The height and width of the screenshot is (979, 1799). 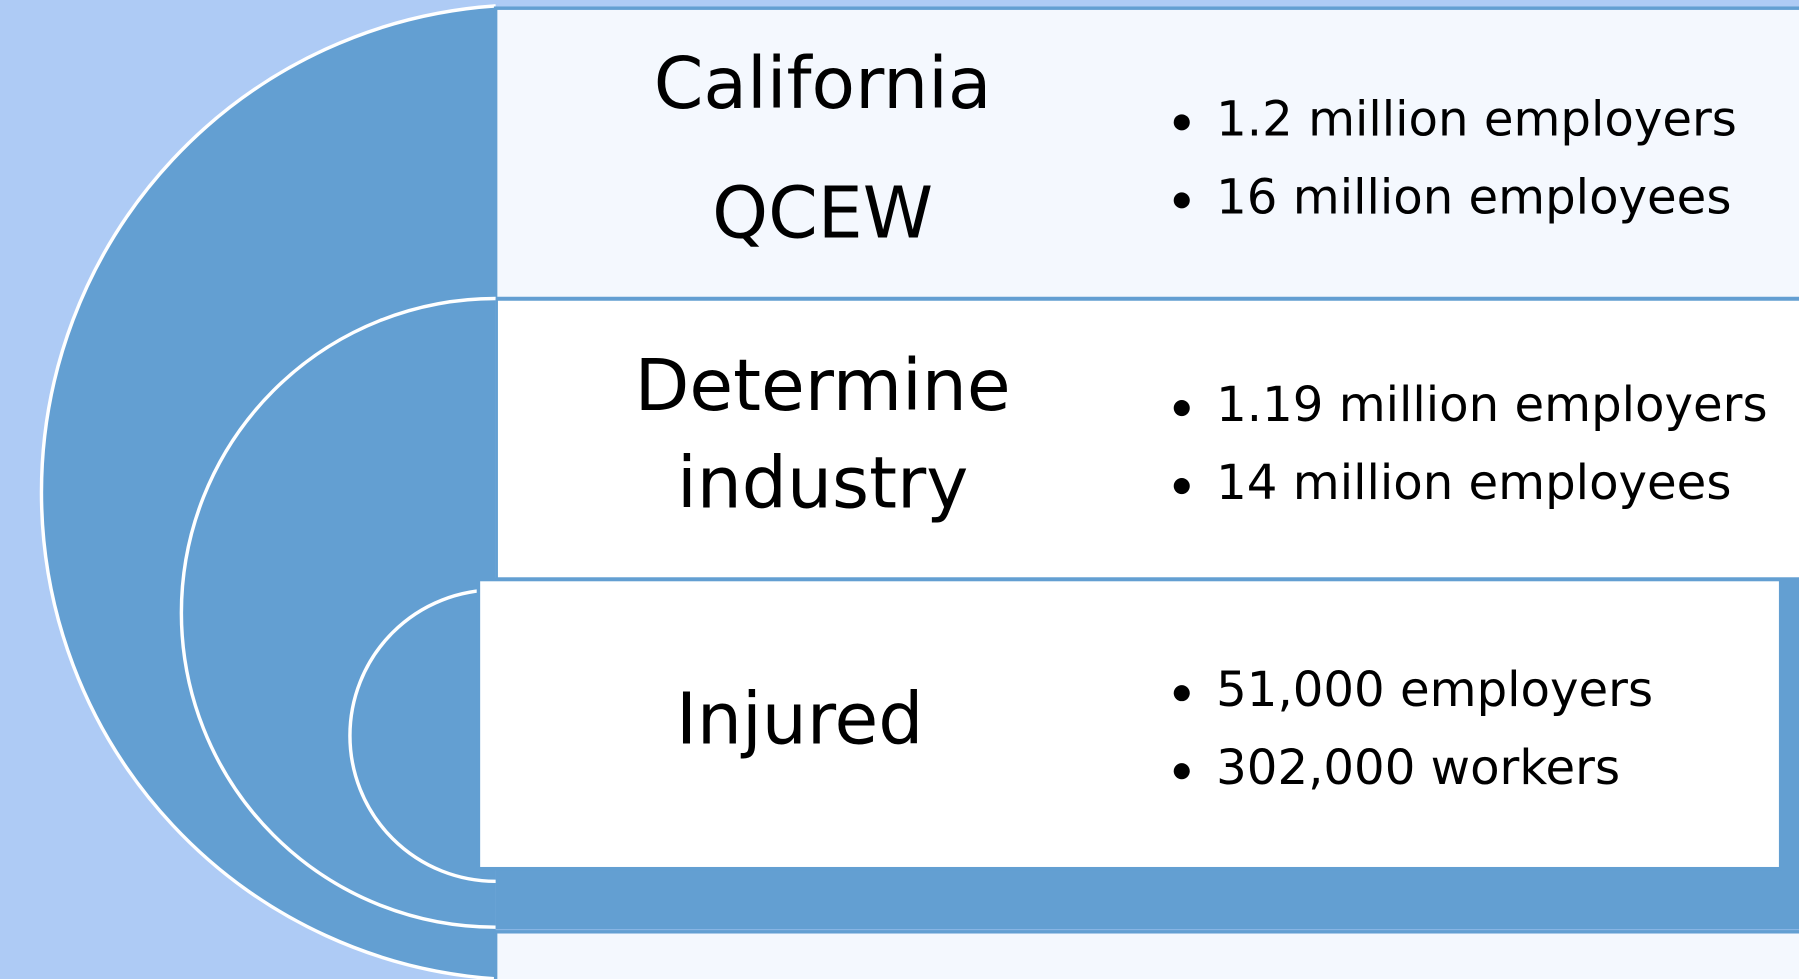 What do you see at coordinates (1476, 119) in the screenshot?
I see `bullet-text: 1.2 million employers` at bounding box center [1476, 119].